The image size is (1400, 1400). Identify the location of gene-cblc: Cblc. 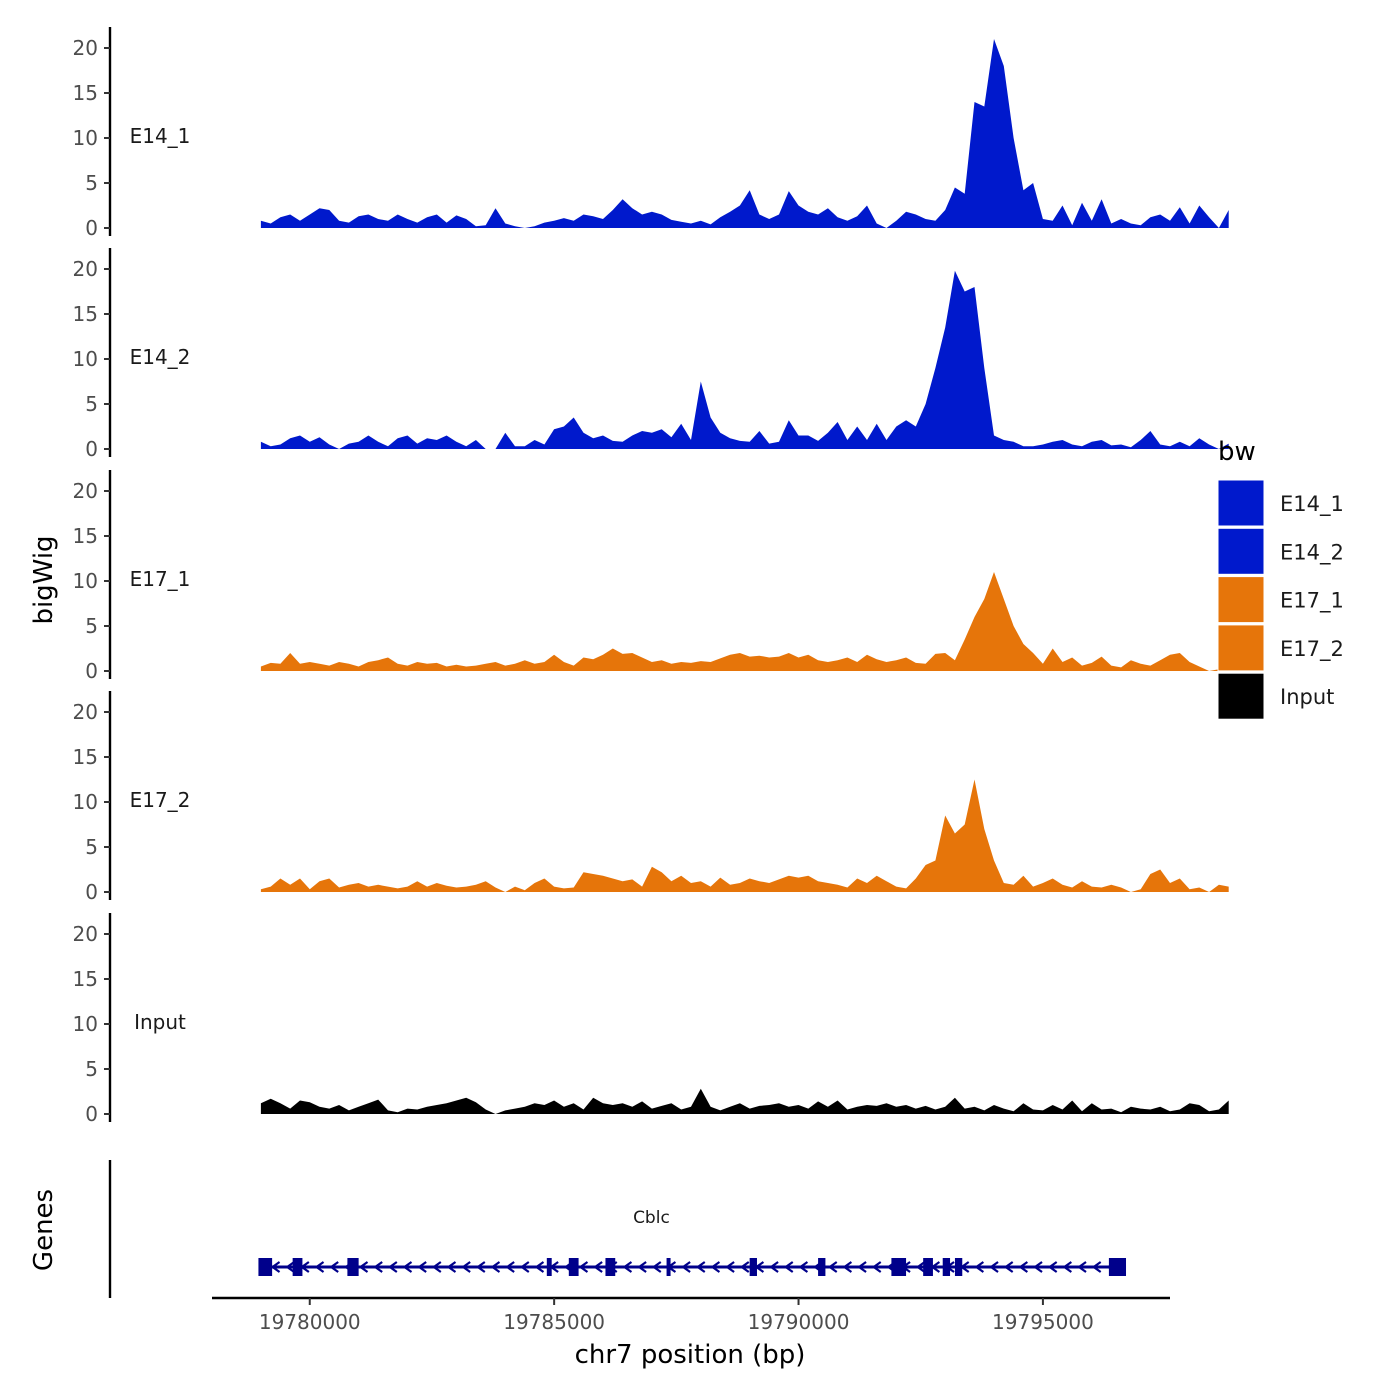
(692, 1242).